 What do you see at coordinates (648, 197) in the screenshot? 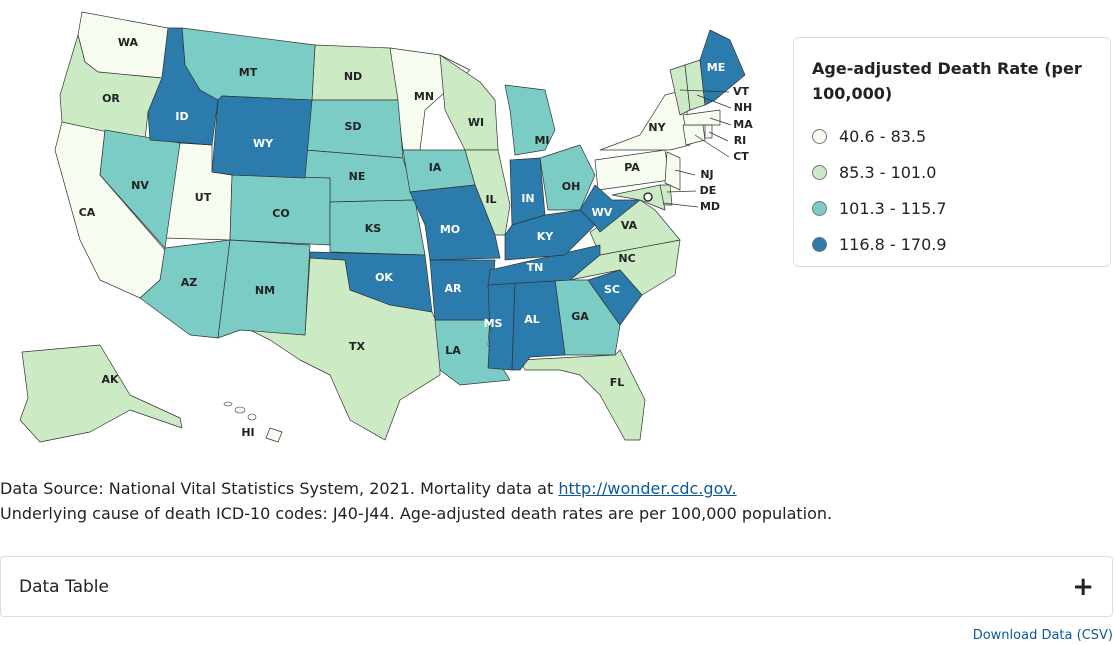
I see `dc-marker` at bounding box center [648, 197].